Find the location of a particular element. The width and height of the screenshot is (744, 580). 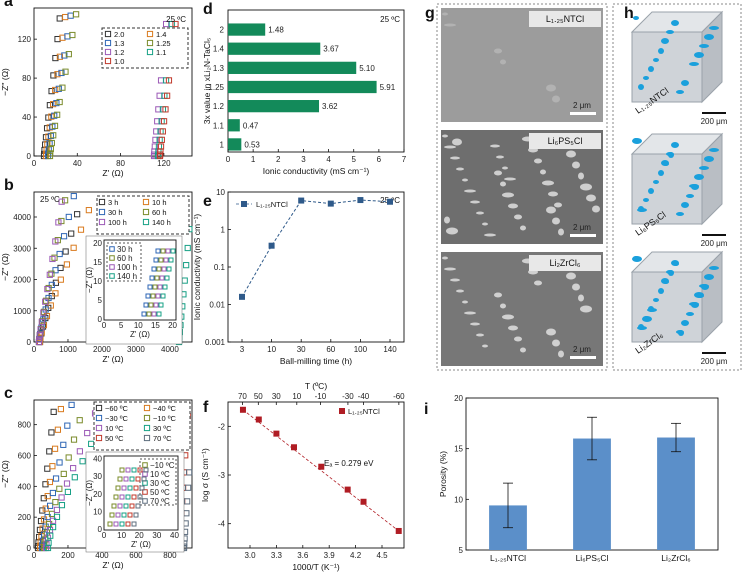

inset-frame is located at coordinates (140, 280).